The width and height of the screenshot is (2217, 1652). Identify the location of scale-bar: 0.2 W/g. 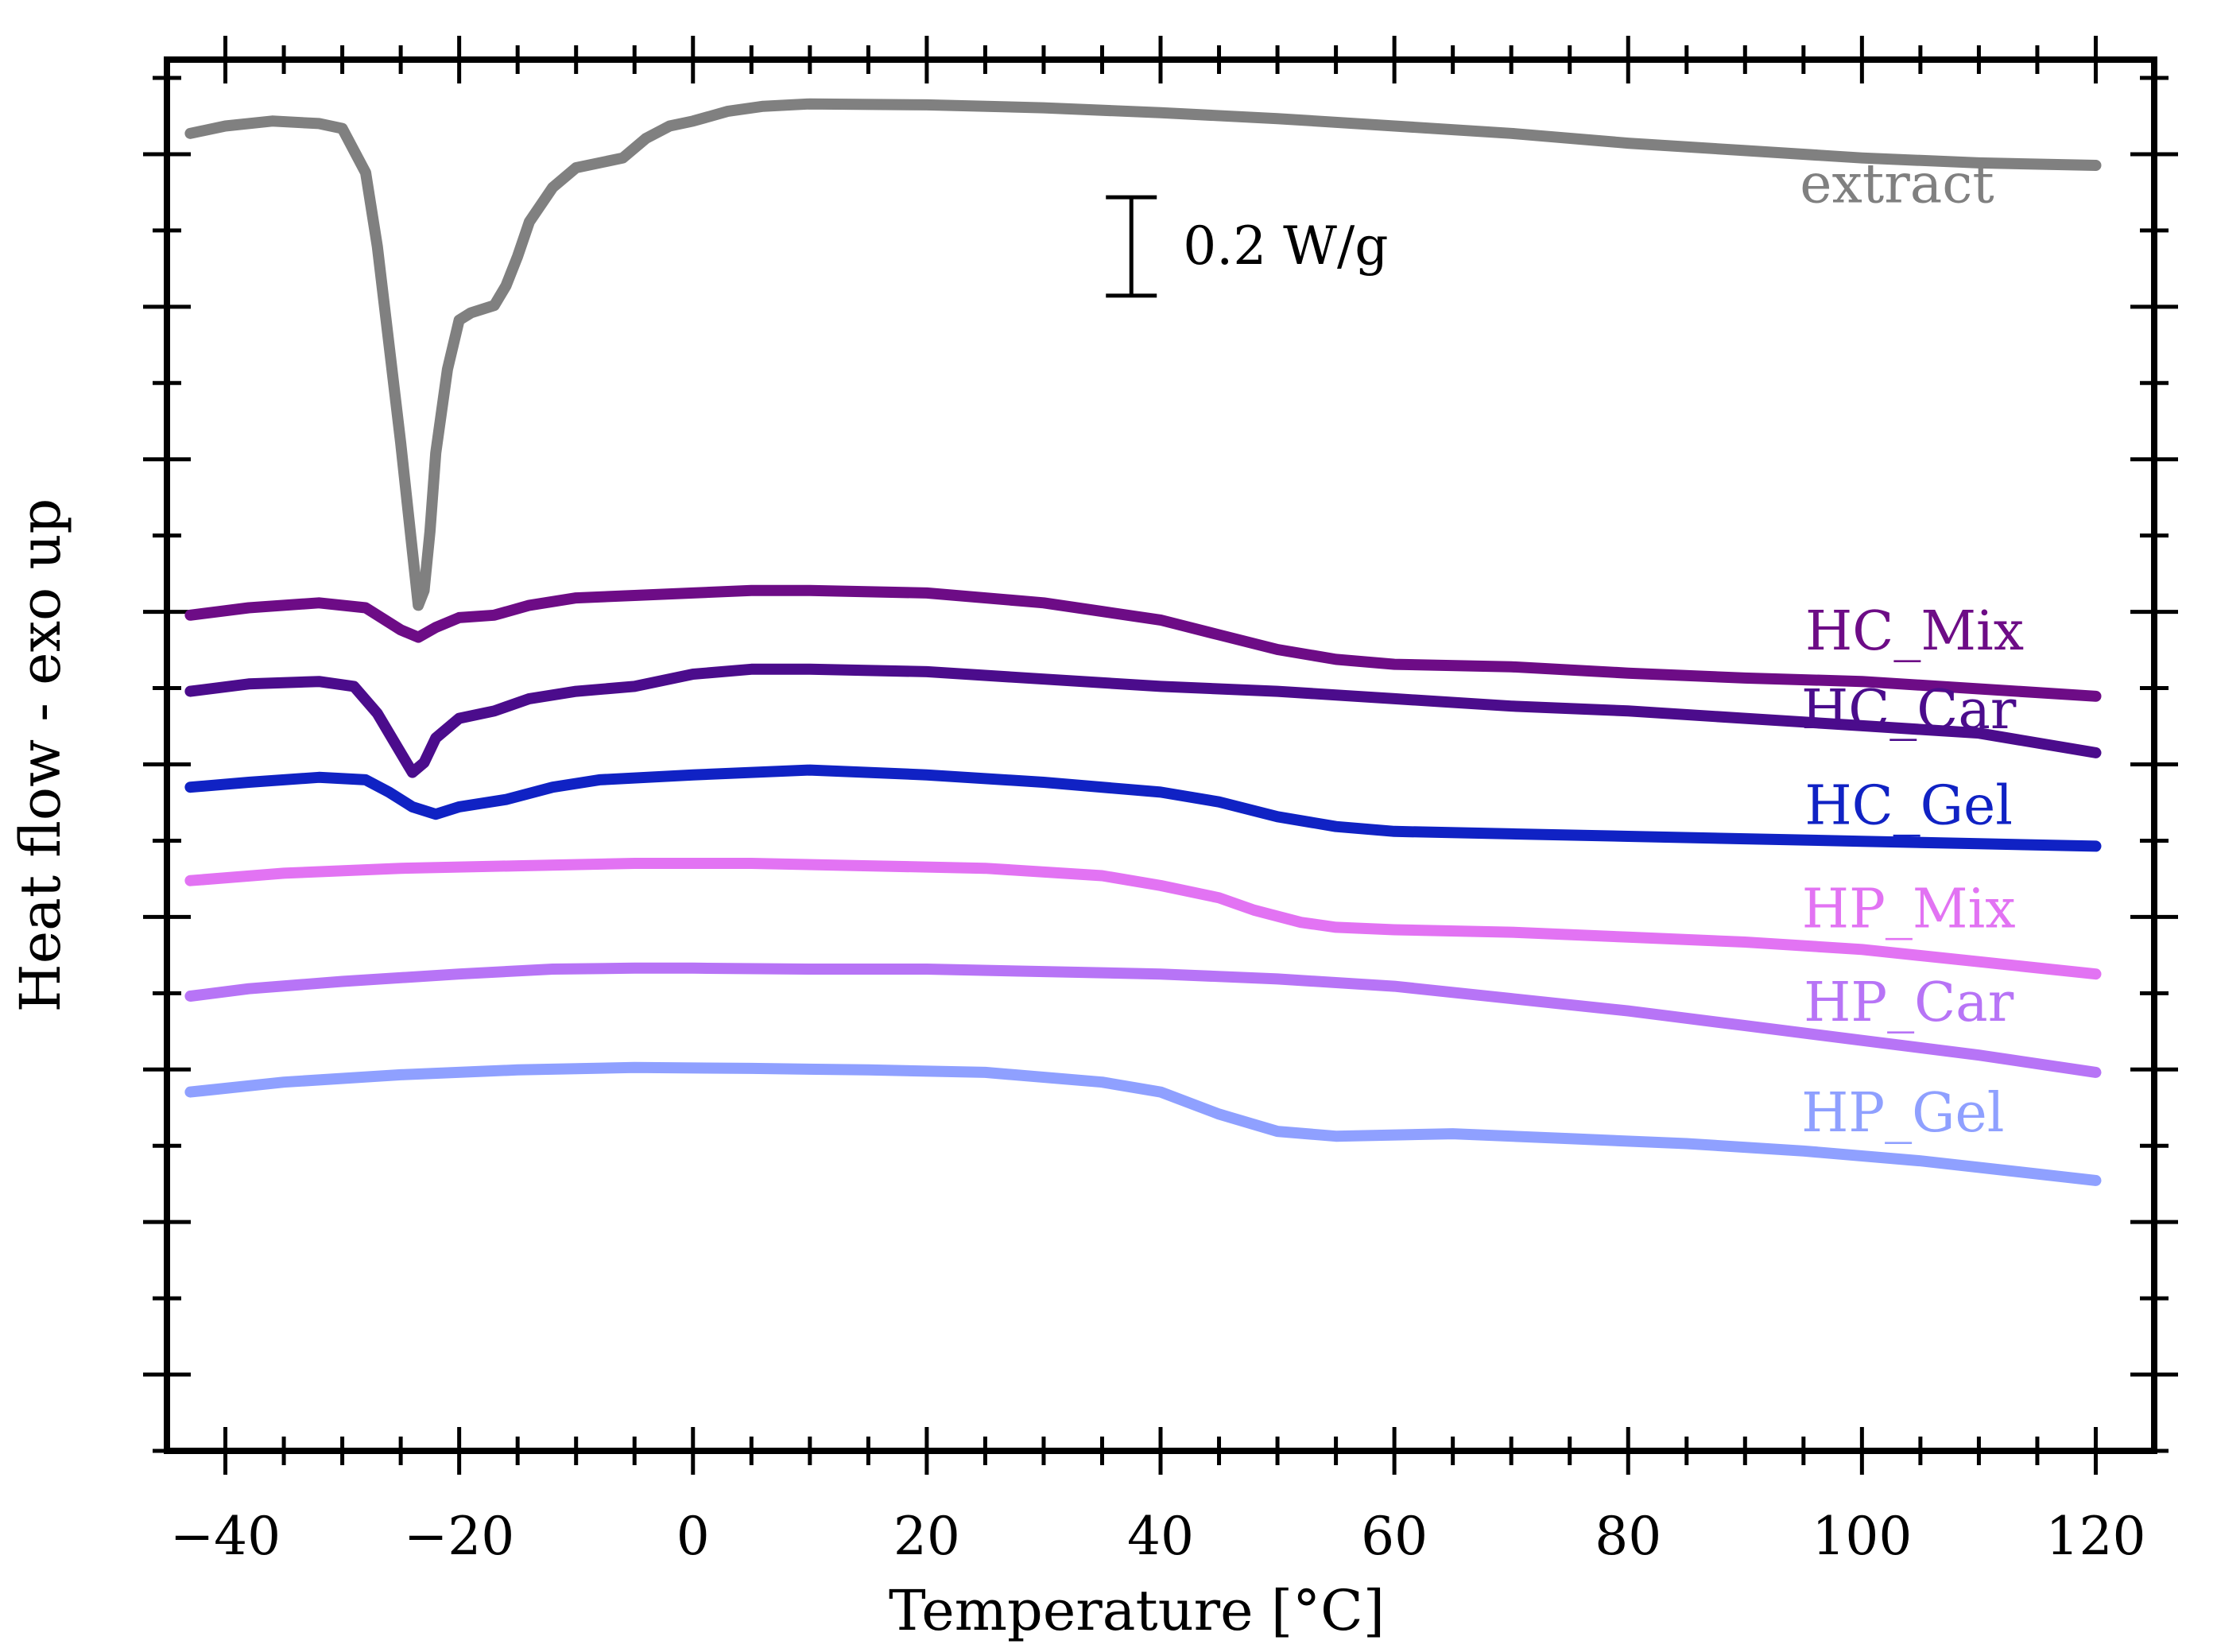
(1247, 246).